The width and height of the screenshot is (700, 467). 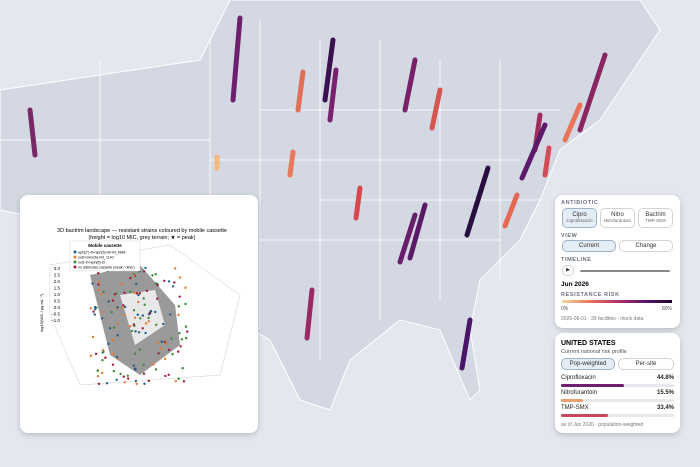 What do you see at coordinates (41, 312) in the screenshot?
I see `z-axis-label: log10(MIC / µg·mL⁻¹)` at bounding box center [41, 312].